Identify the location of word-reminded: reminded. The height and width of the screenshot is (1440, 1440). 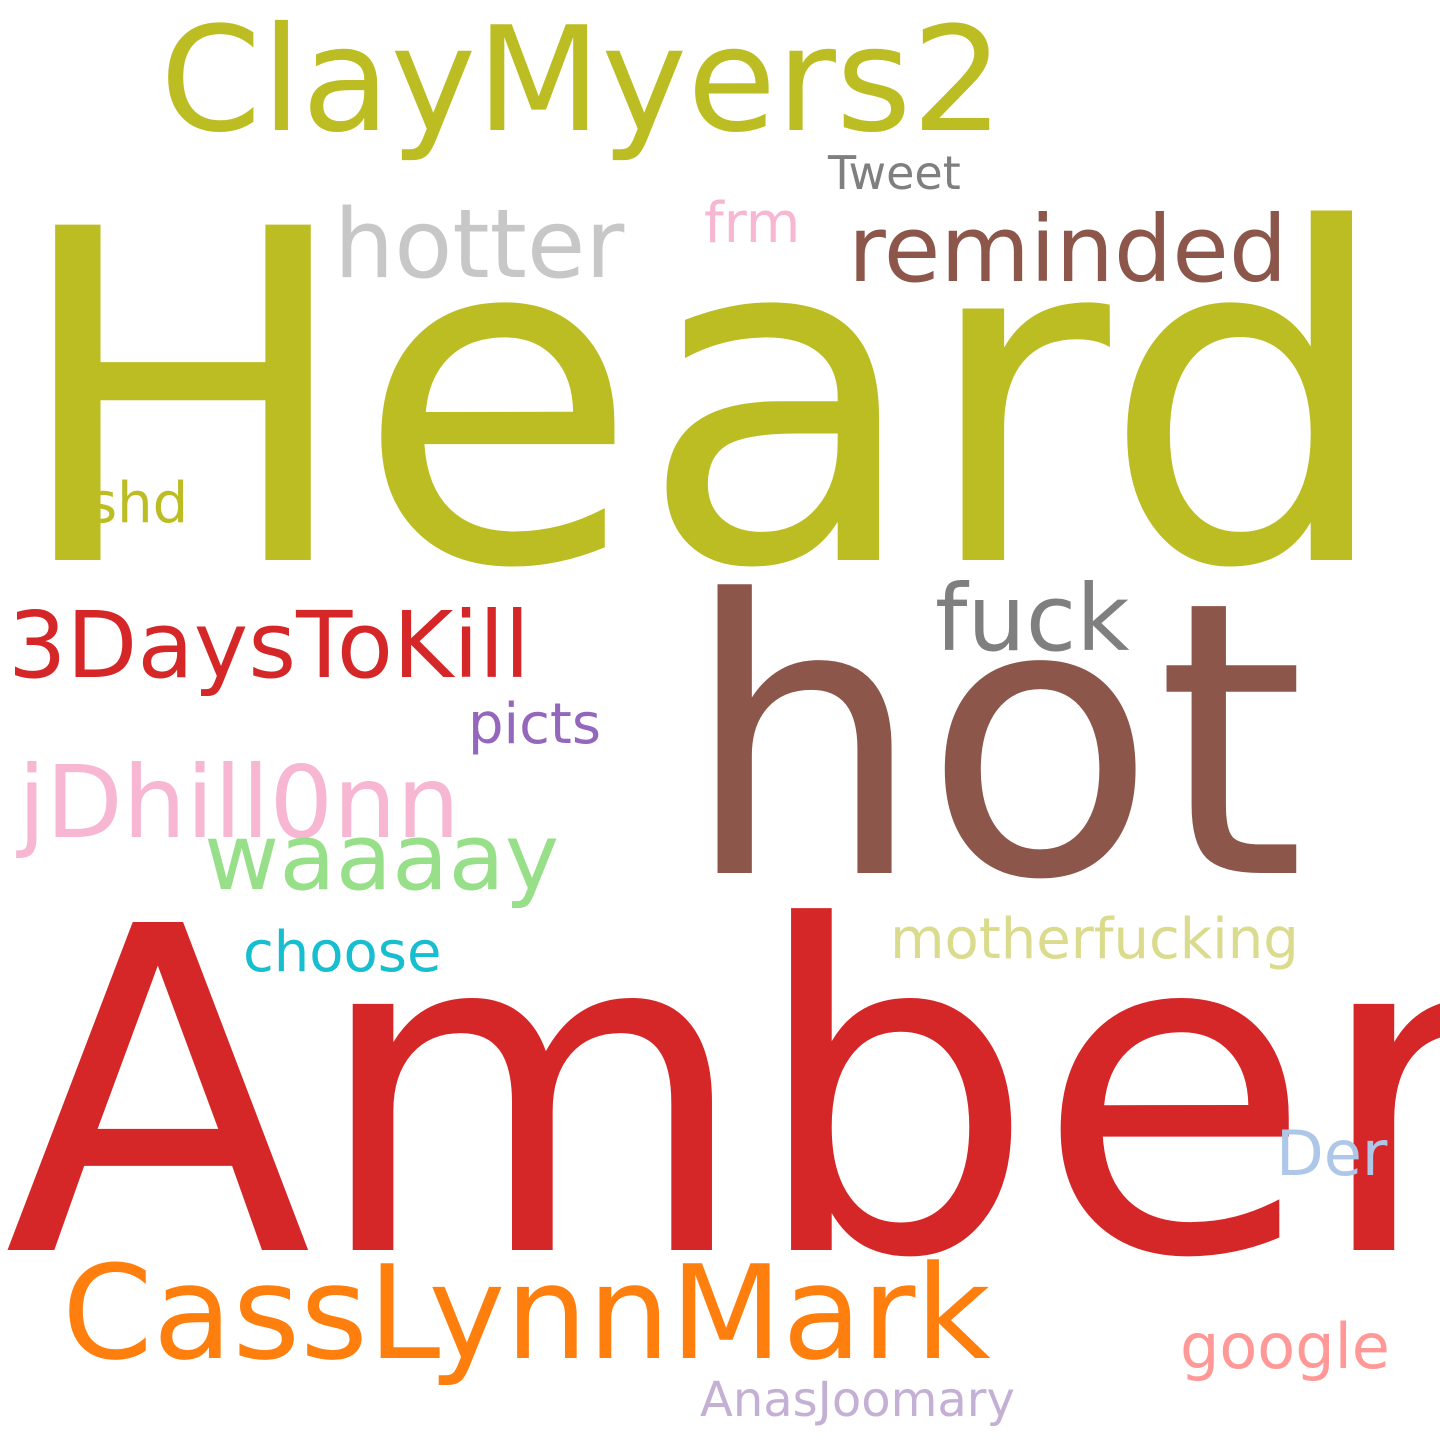
(1068, 249).